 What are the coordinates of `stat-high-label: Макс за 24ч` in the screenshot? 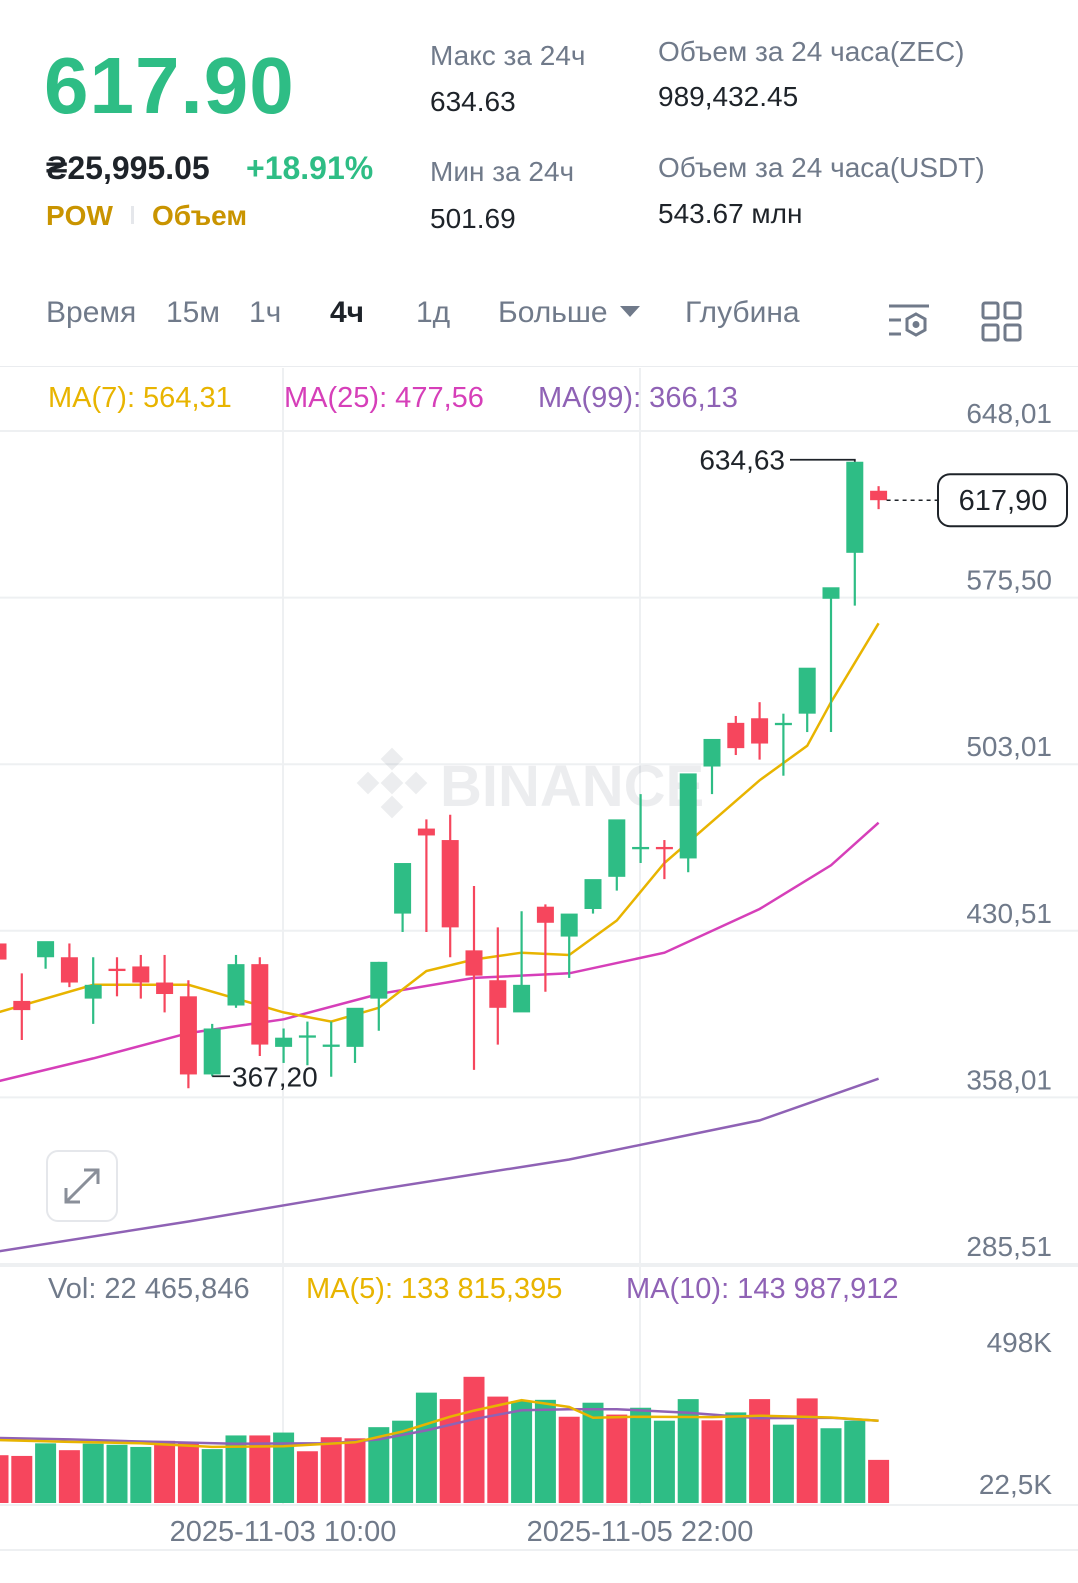 It's located at (508, 55).